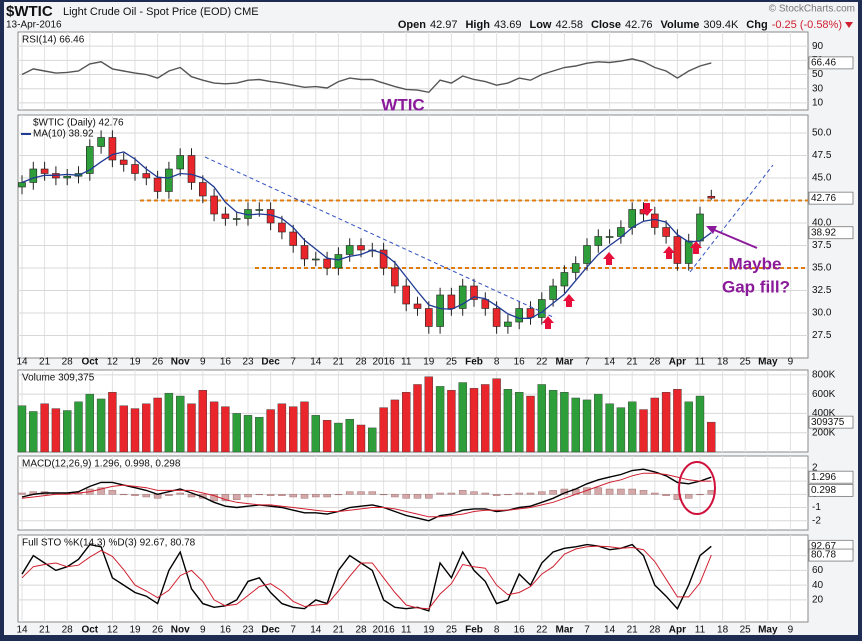 Image resolution: width=862 pixels, height=641 pixels. I want to click on x-tick-label: 12, so click(113, 630).